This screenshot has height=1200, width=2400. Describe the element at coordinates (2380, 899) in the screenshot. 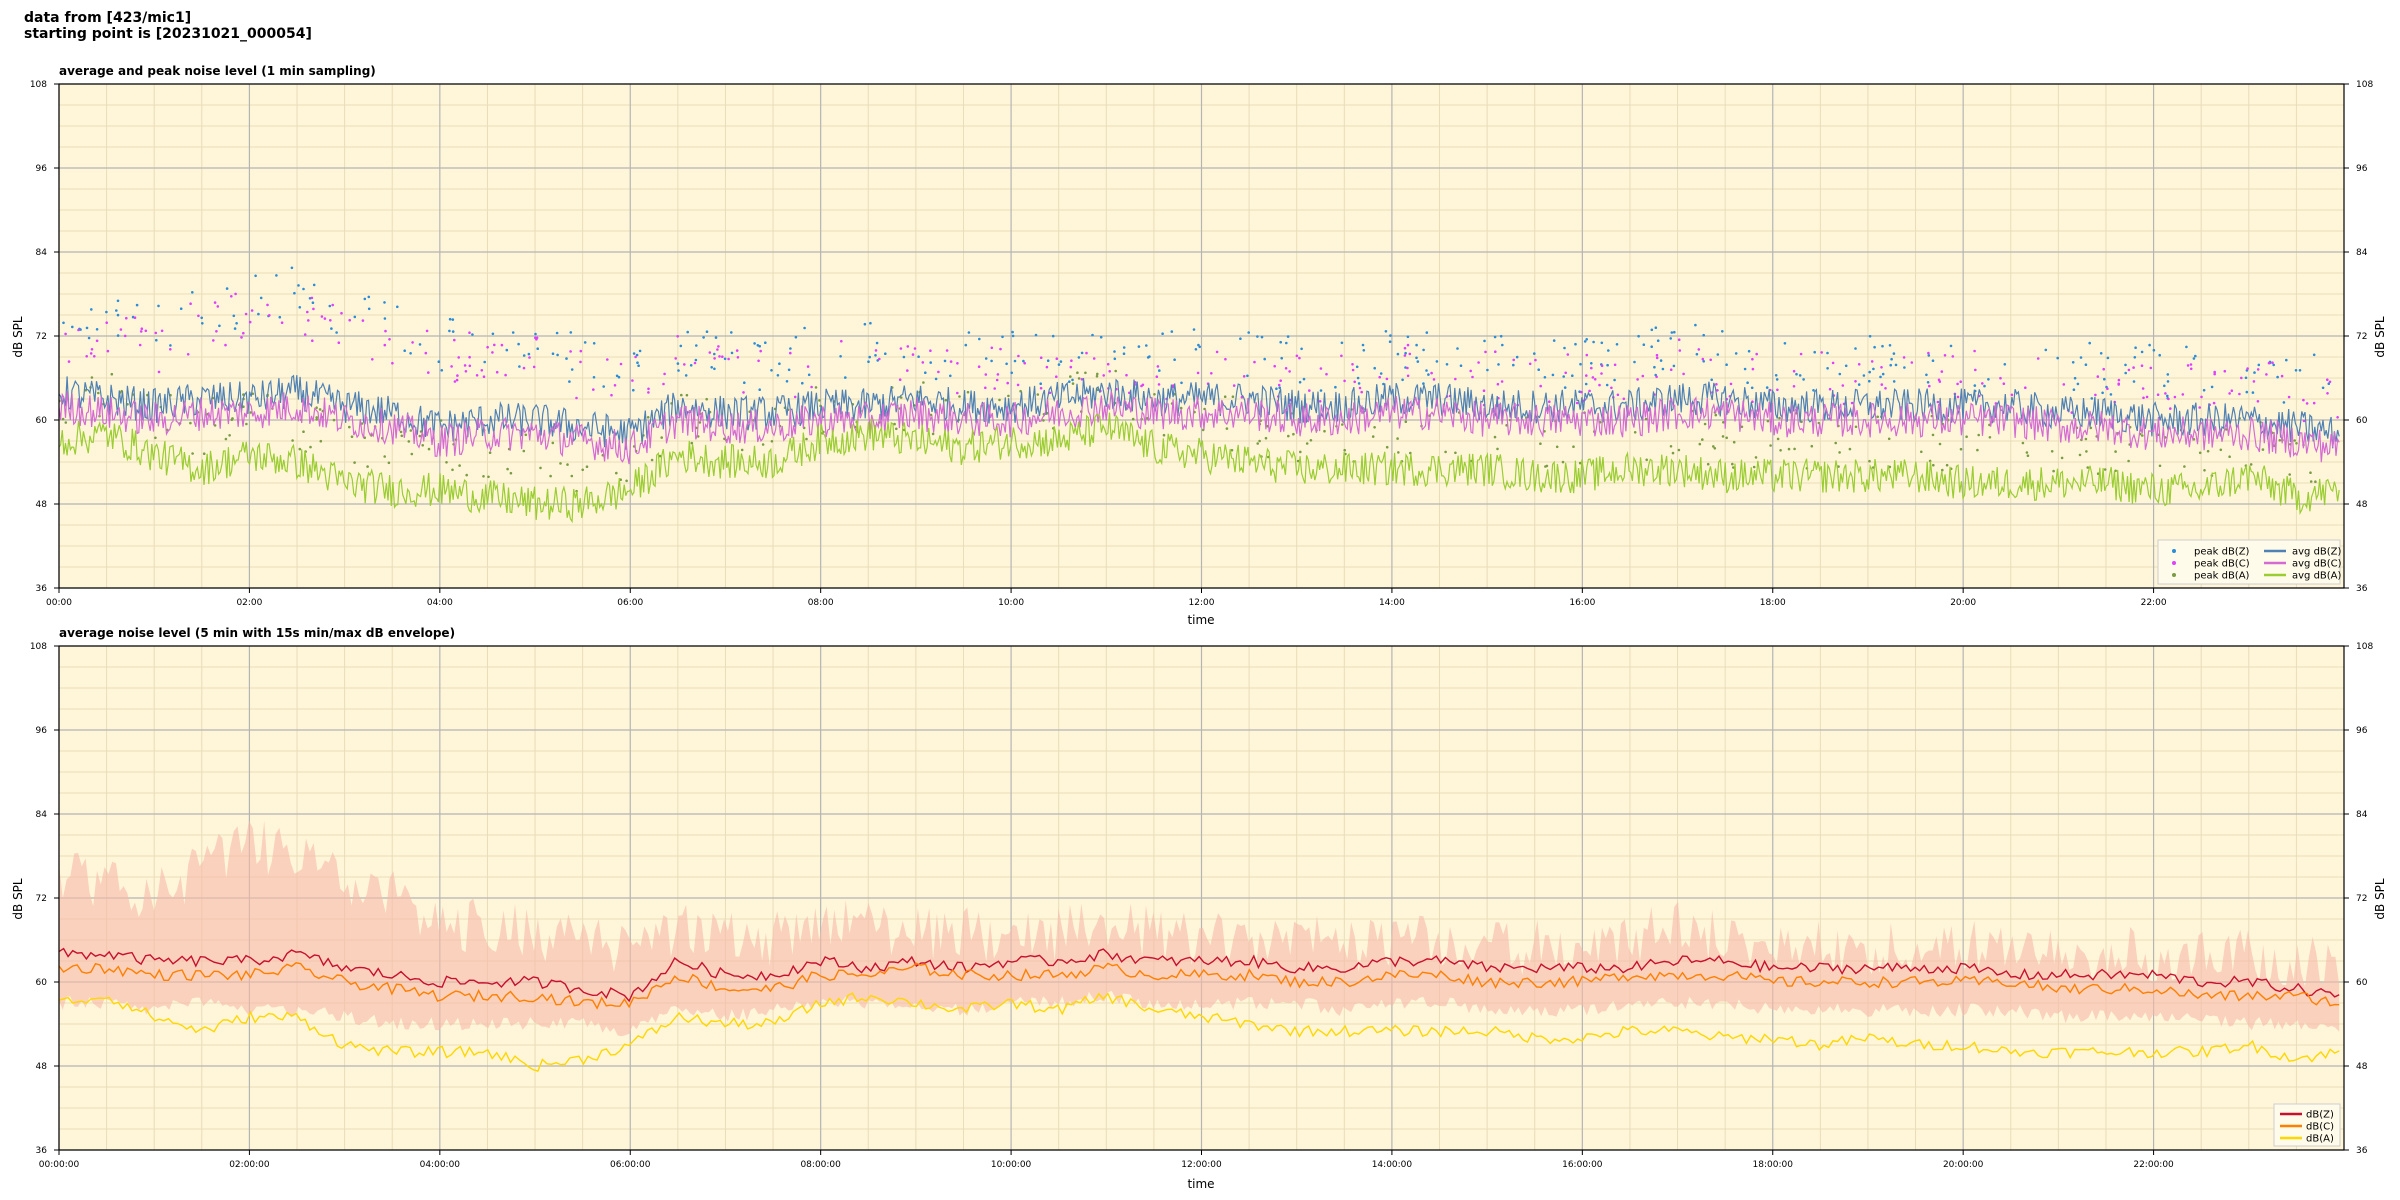

I see `bottom-chart-ylabel-right: dB SPL` at that location.